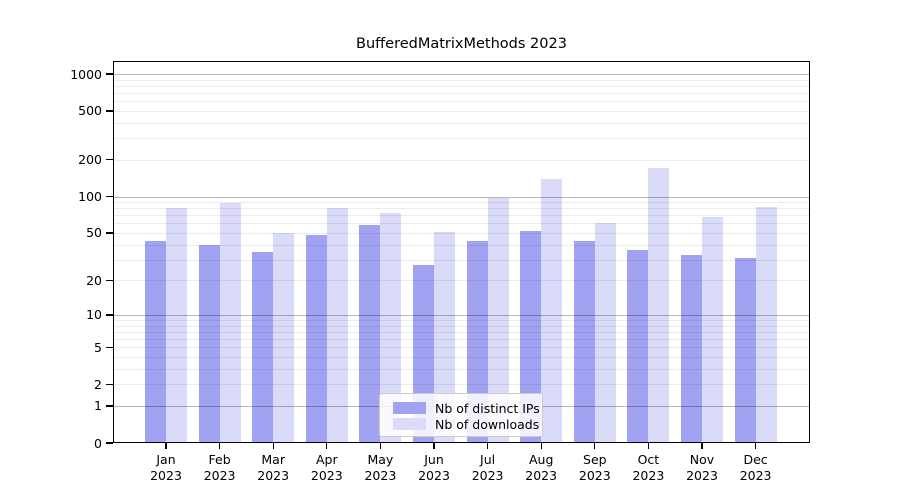  What do you see at coordinates (488, 459) in the screenshot?
I see `month-label: Jul` at bounding box center [488, 459].